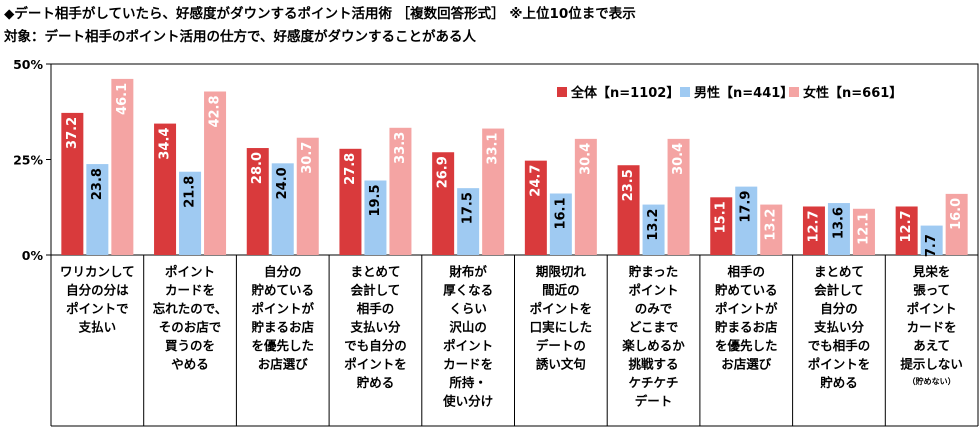  I want to click on bar-value-label: 19.5, so click(375, 200).